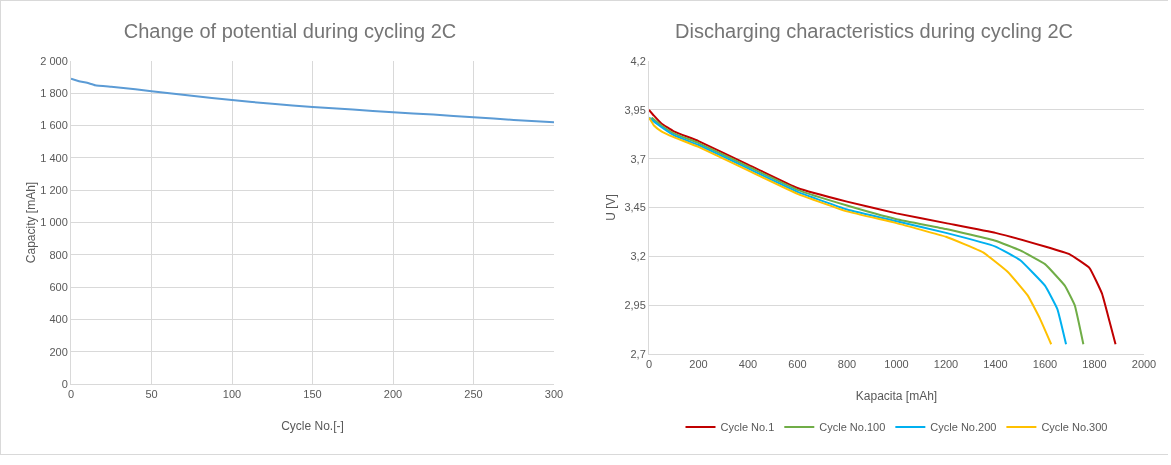 Image resolution: width=1171 pixels, height=465 pixels. What do you see at coordinates (963, 427) in the screenshot?
I see `legend-label: Cycle No.200` at bounding box center [963, 427].